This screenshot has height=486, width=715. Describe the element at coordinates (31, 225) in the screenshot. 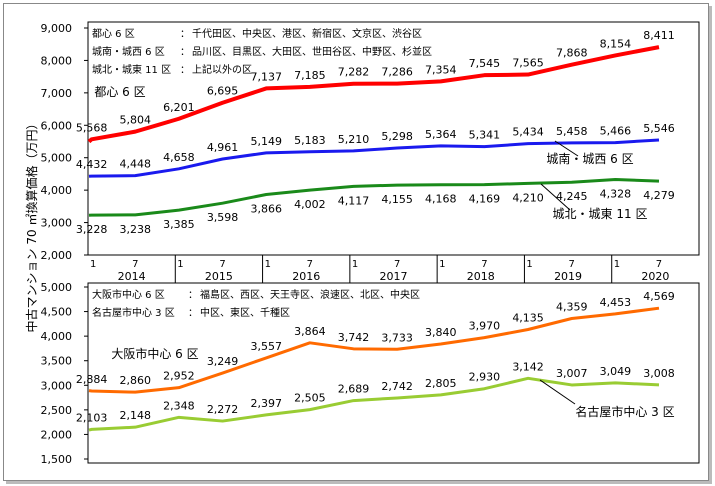

I see `y-axis-label: 中古マンション 70 ㎡換算価格（万円）` at that location.